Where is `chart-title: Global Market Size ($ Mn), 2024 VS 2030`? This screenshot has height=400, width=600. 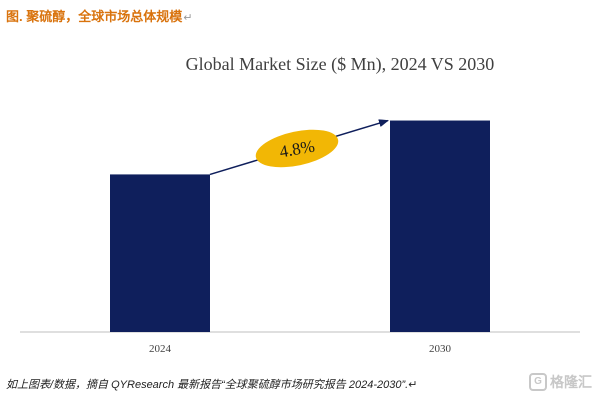
chart-title: Global Market Size ($ Mn), 2024 VS 2030 is located at coordinates (340, 64).